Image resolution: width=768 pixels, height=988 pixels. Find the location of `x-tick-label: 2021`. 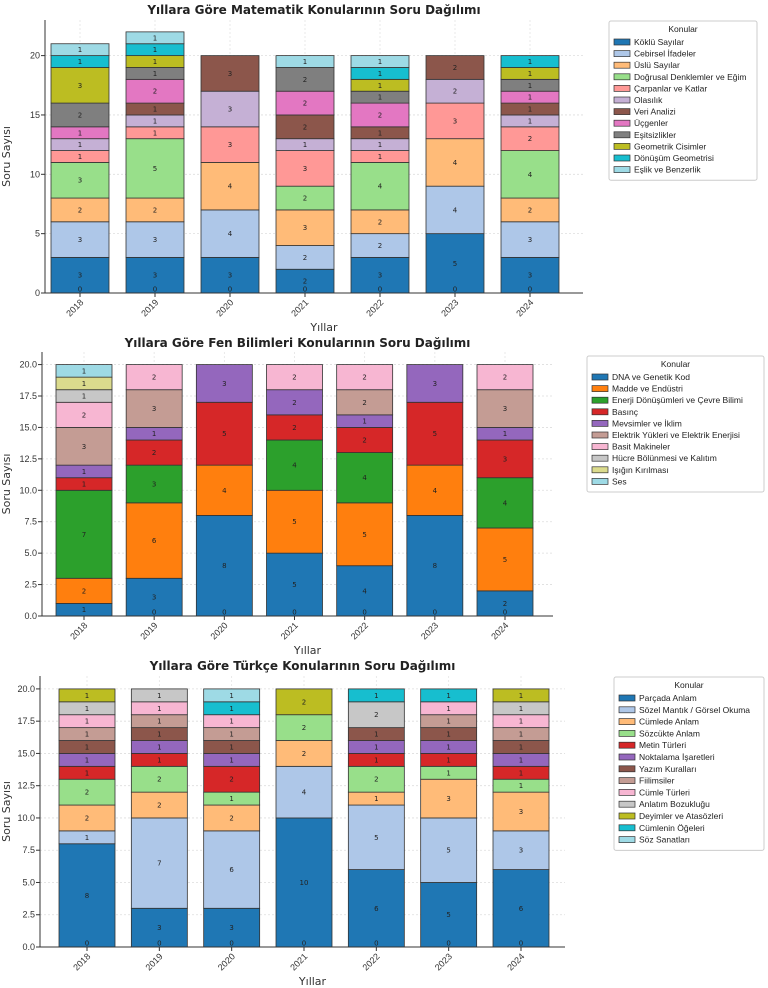

x-tick-label: 2021 is located at coordinates (289, 630).